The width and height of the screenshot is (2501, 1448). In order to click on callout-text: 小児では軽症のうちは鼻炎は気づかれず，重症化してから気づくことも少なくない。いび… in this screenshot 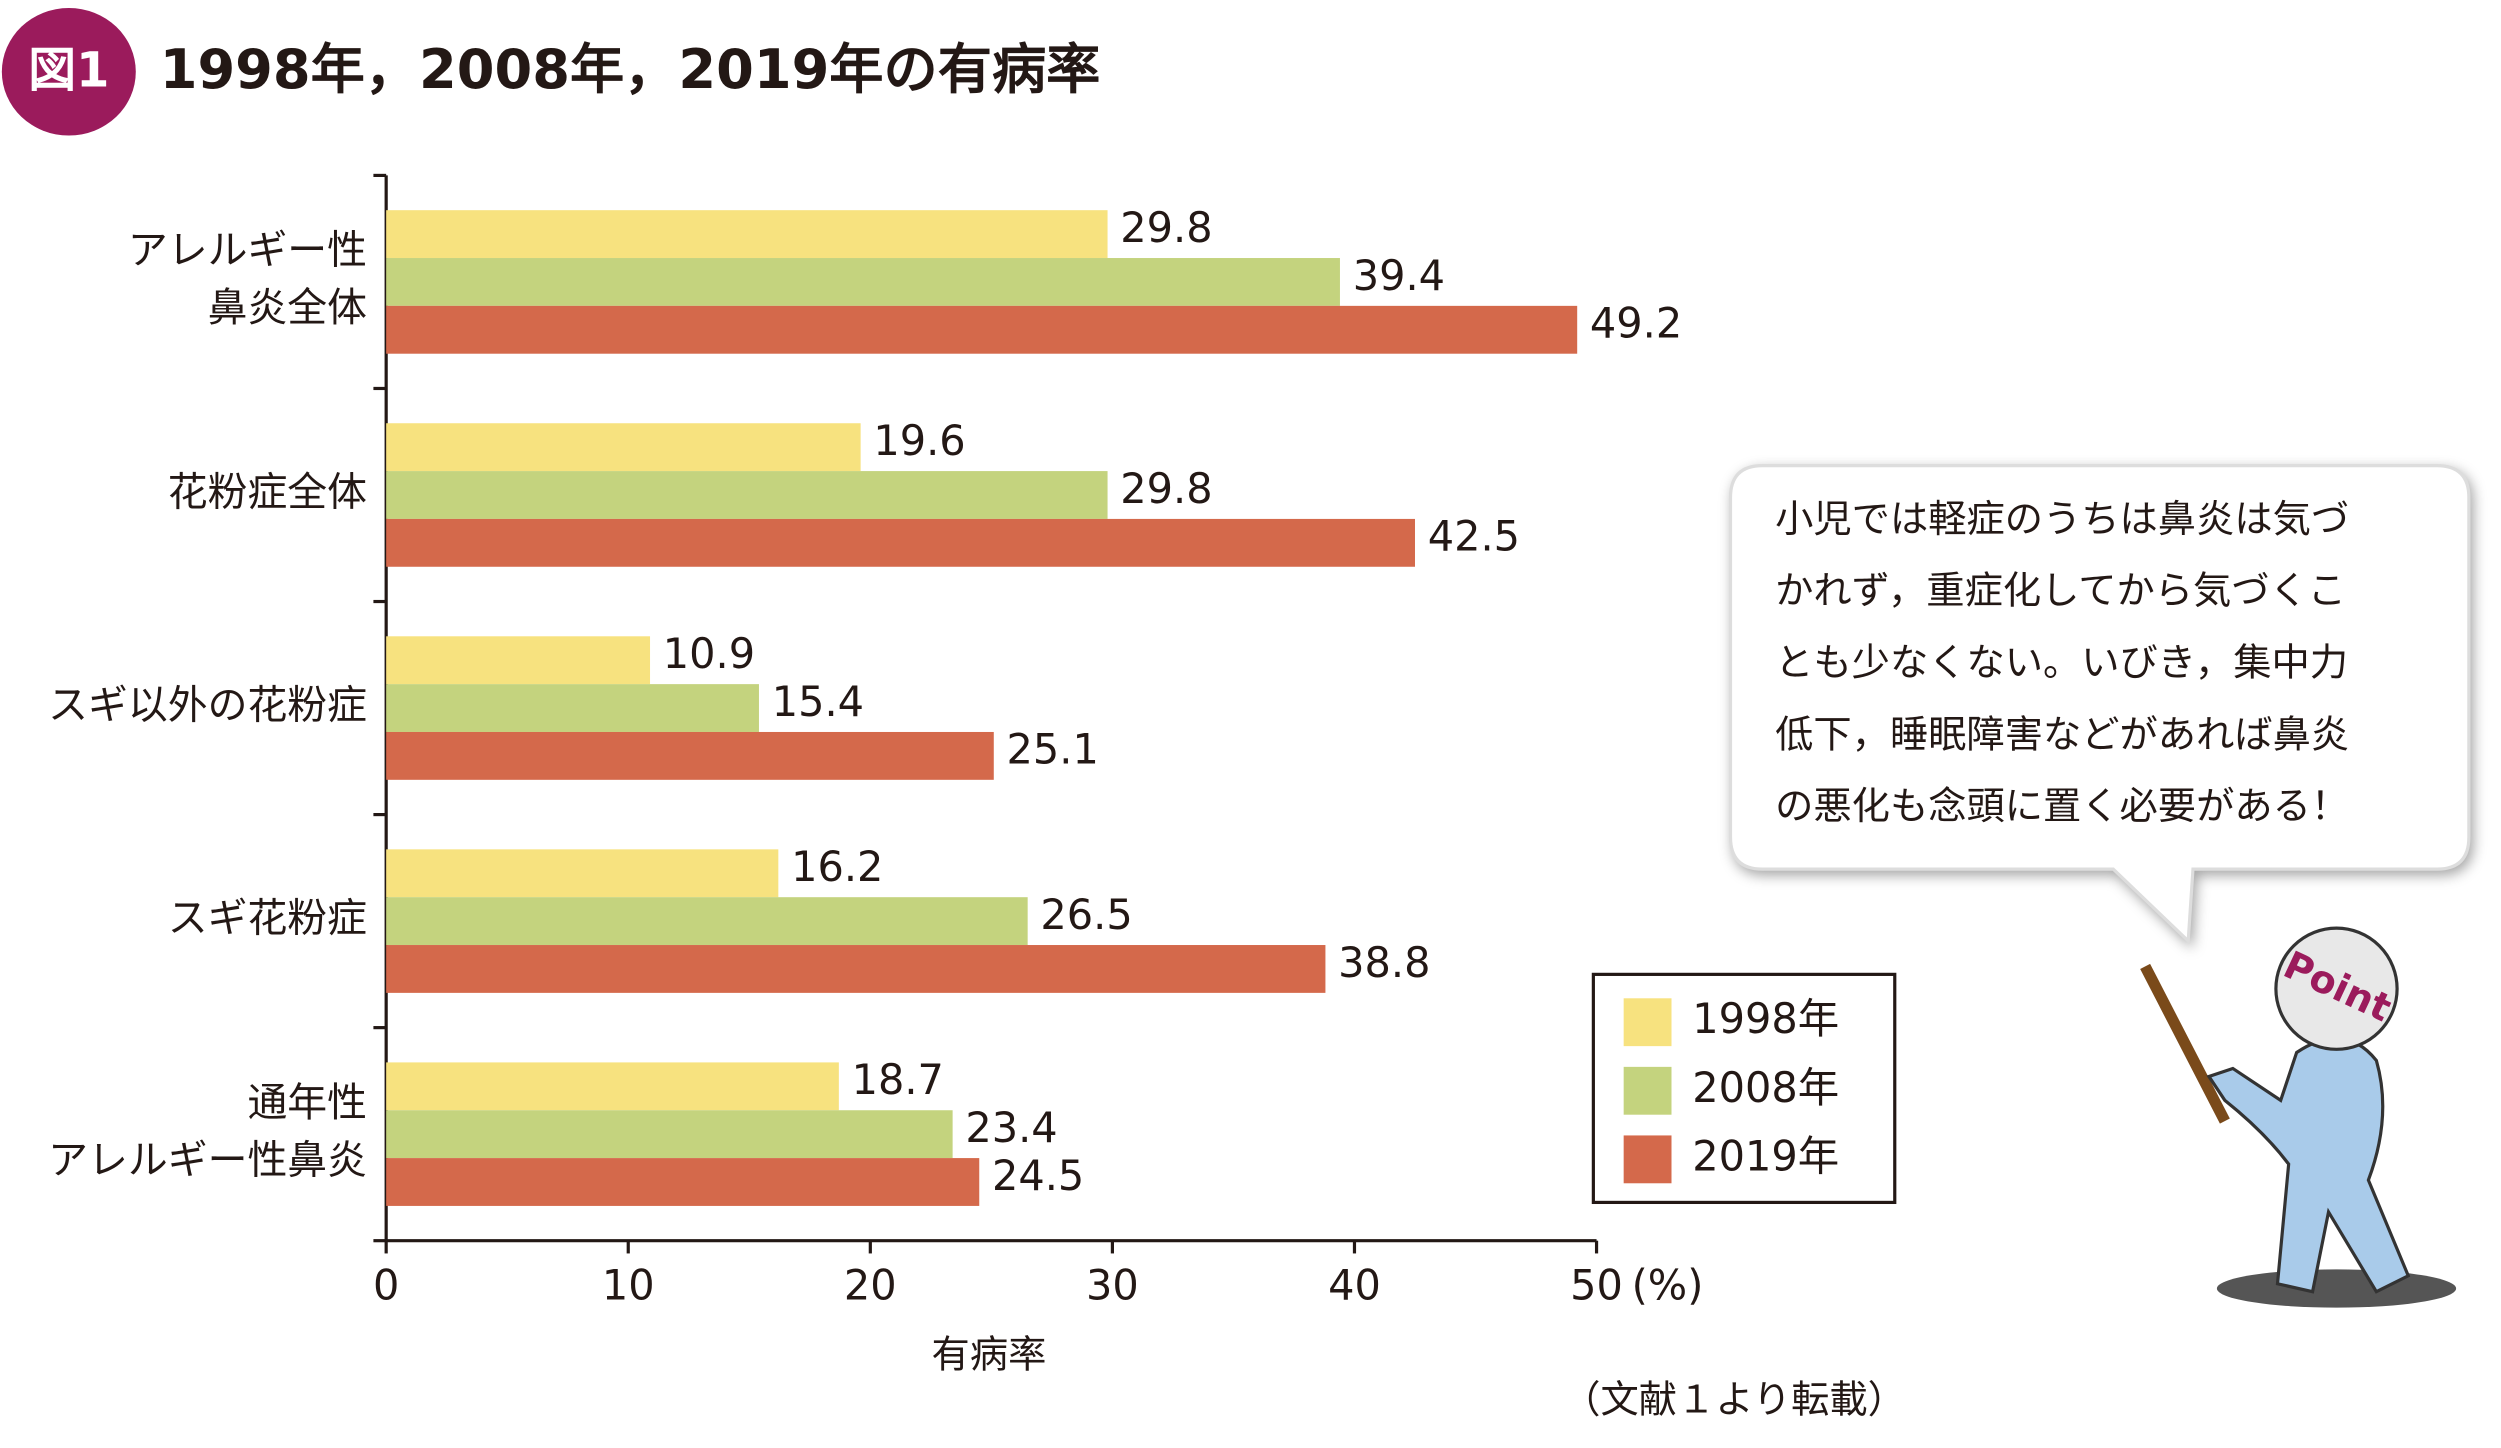, I will do `click(2062, 663)`.